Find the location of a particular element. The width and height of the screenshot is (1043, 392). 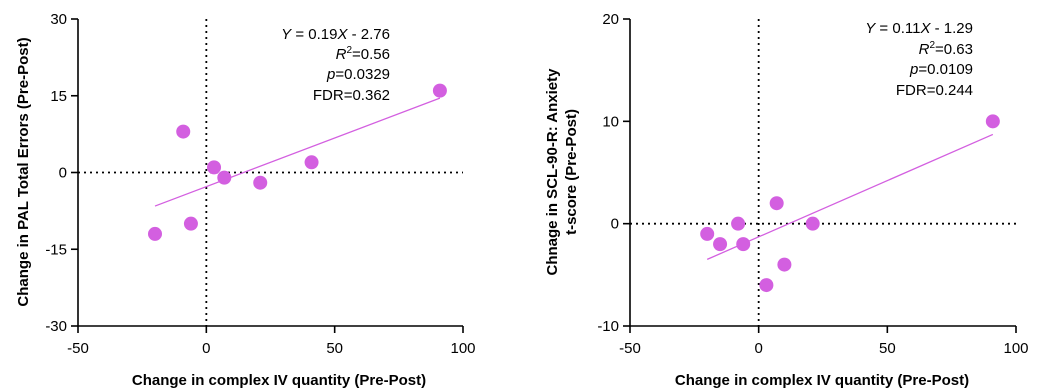

y-tick-label: -15 is located at coordinates (56, 249).